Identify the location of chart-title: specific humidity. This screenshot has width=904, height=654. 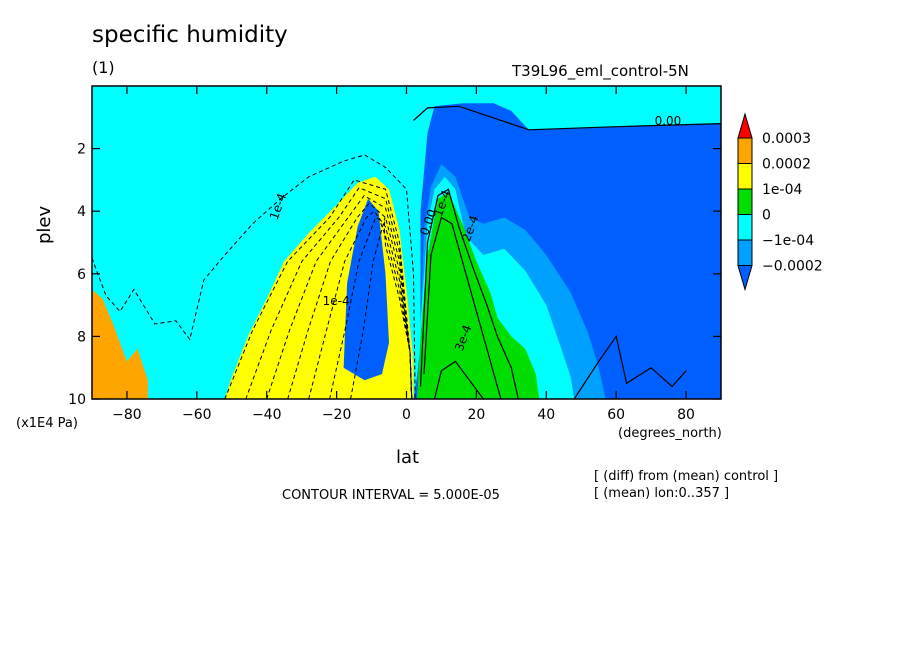
(190, 35).